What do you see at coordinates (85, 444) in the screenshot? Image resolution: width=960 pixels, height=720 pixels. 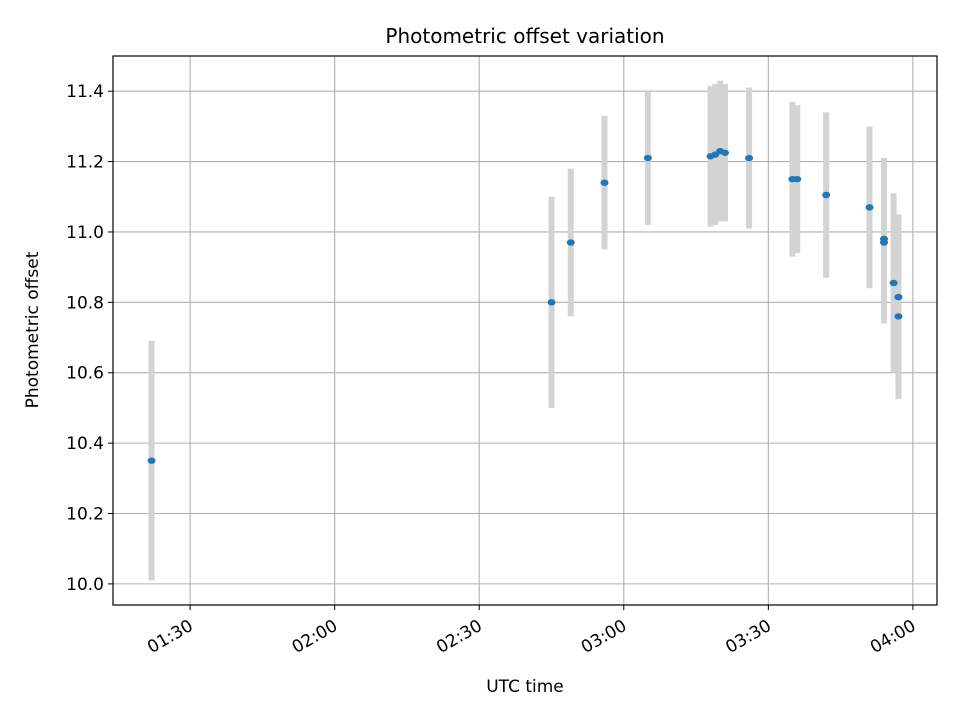 I see `y-tick-label: 10.4` at bounding box center [85, 444].